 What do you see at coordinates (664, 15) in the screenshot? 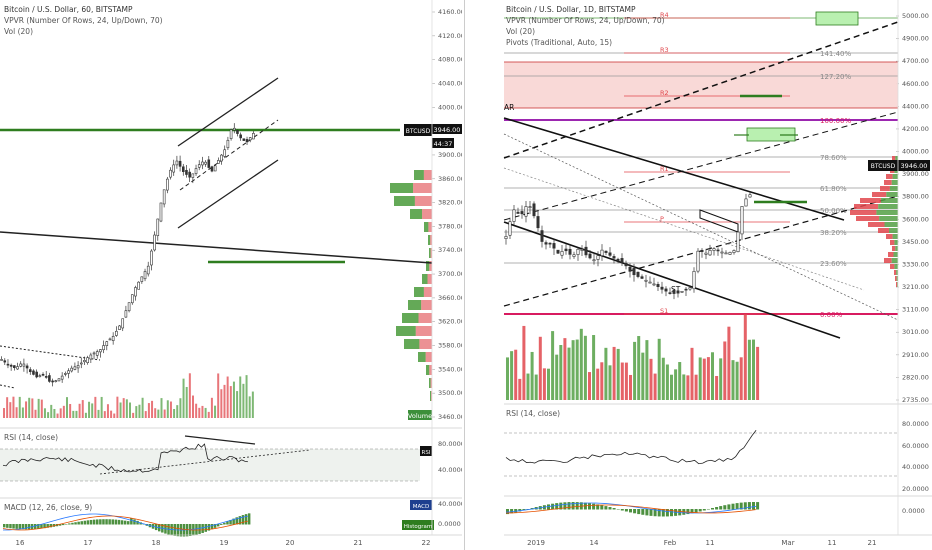
I see `right-pivot-label-r4: R4` at bounding box center [664, 15].